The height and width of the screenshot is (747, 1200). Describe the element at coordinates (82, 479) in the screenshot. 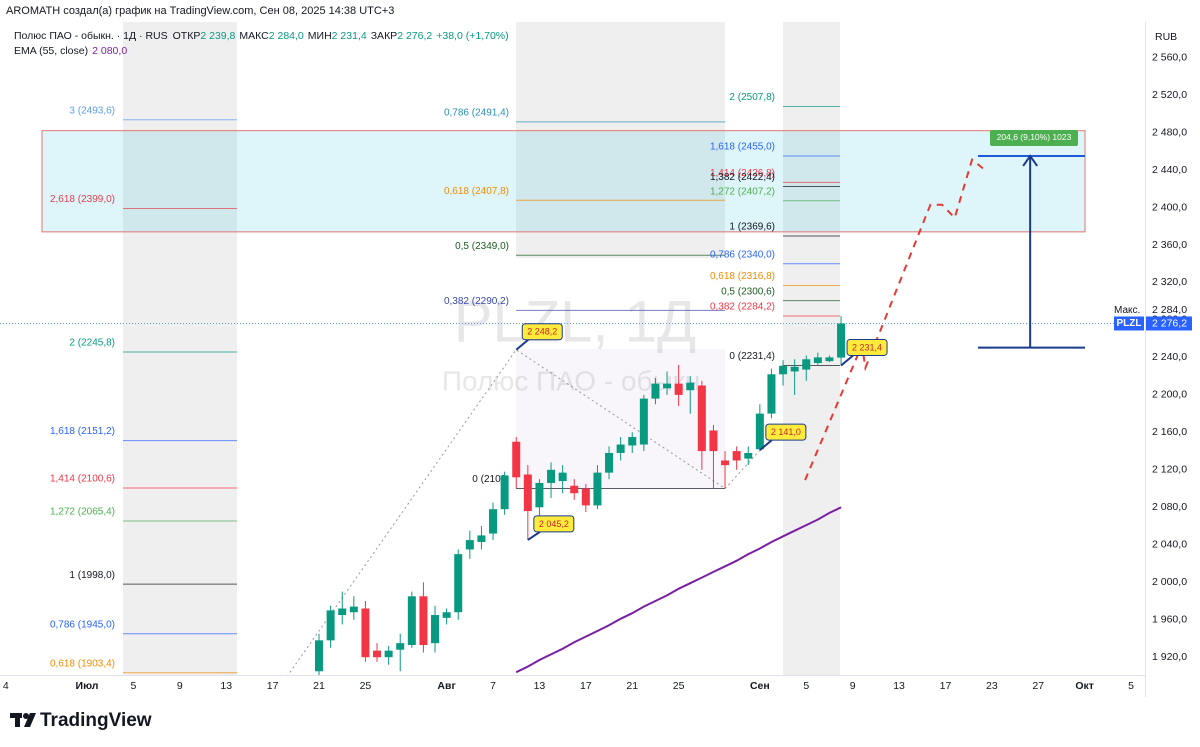

I see `fib-level-label: 1,414 (2100,6)` at that location.